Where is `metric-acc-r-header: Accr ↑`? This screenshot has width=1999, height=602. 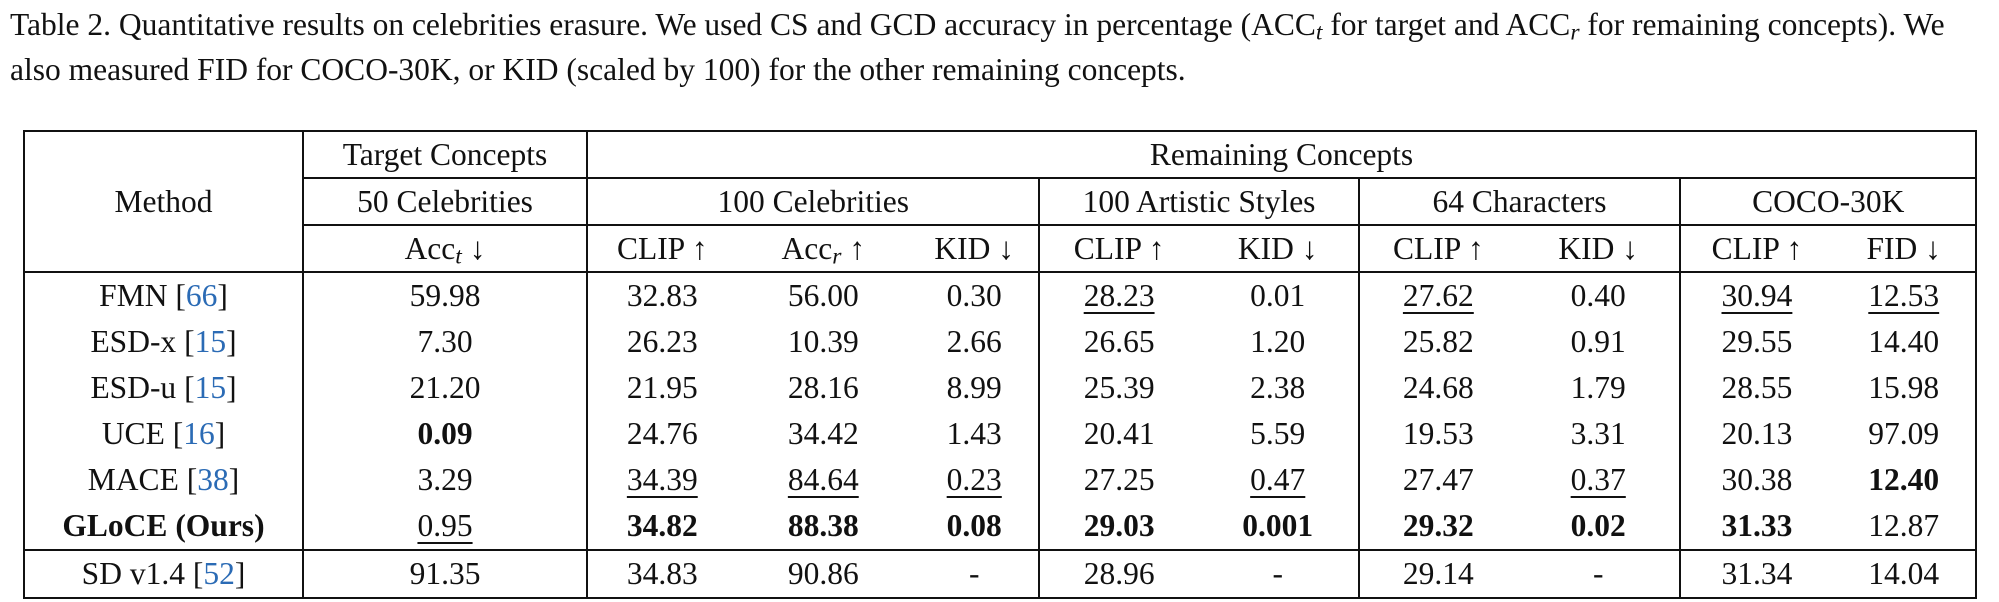 metric-acc-r-header: Accr ↑ is located at coordinates (823, 248).